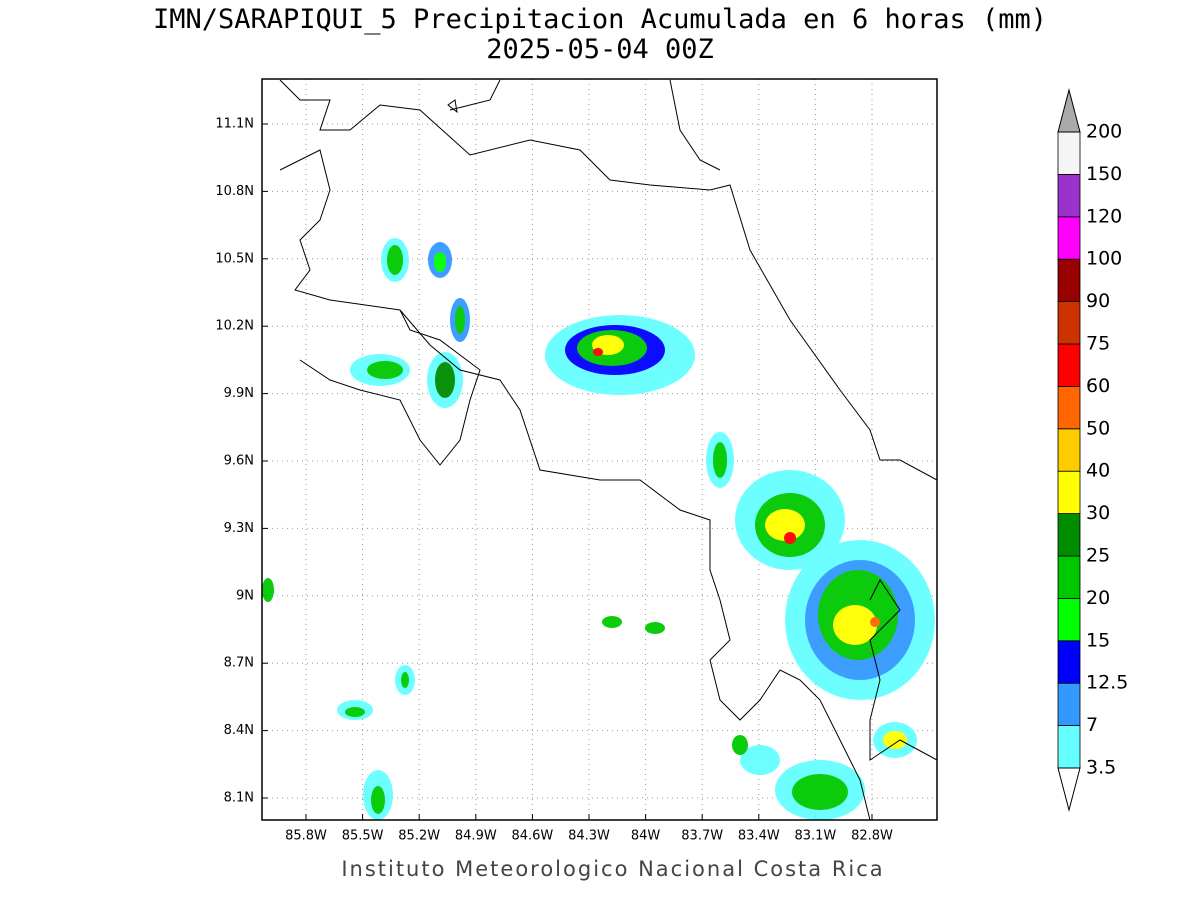 Image resolution: width=1200 pixels, height=904 pixels. Describe the element at coordinates (239, 461) in the screenshot. I see `lat-tick-label: 9.6N` at that location.